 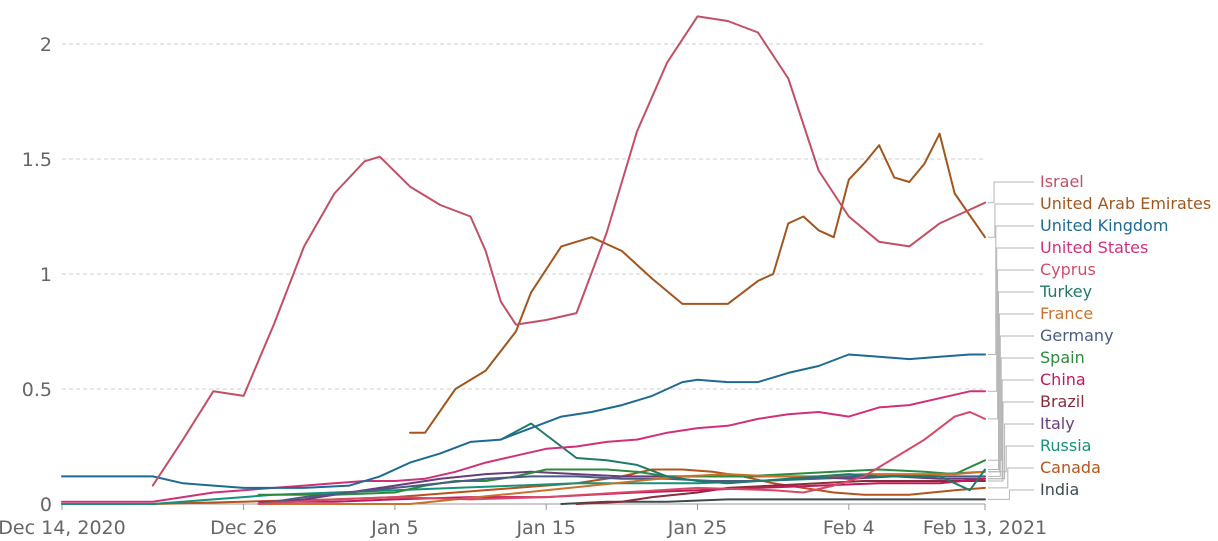 I want to click on legend-label-germany: Germany, so click(x=1077, y=335).